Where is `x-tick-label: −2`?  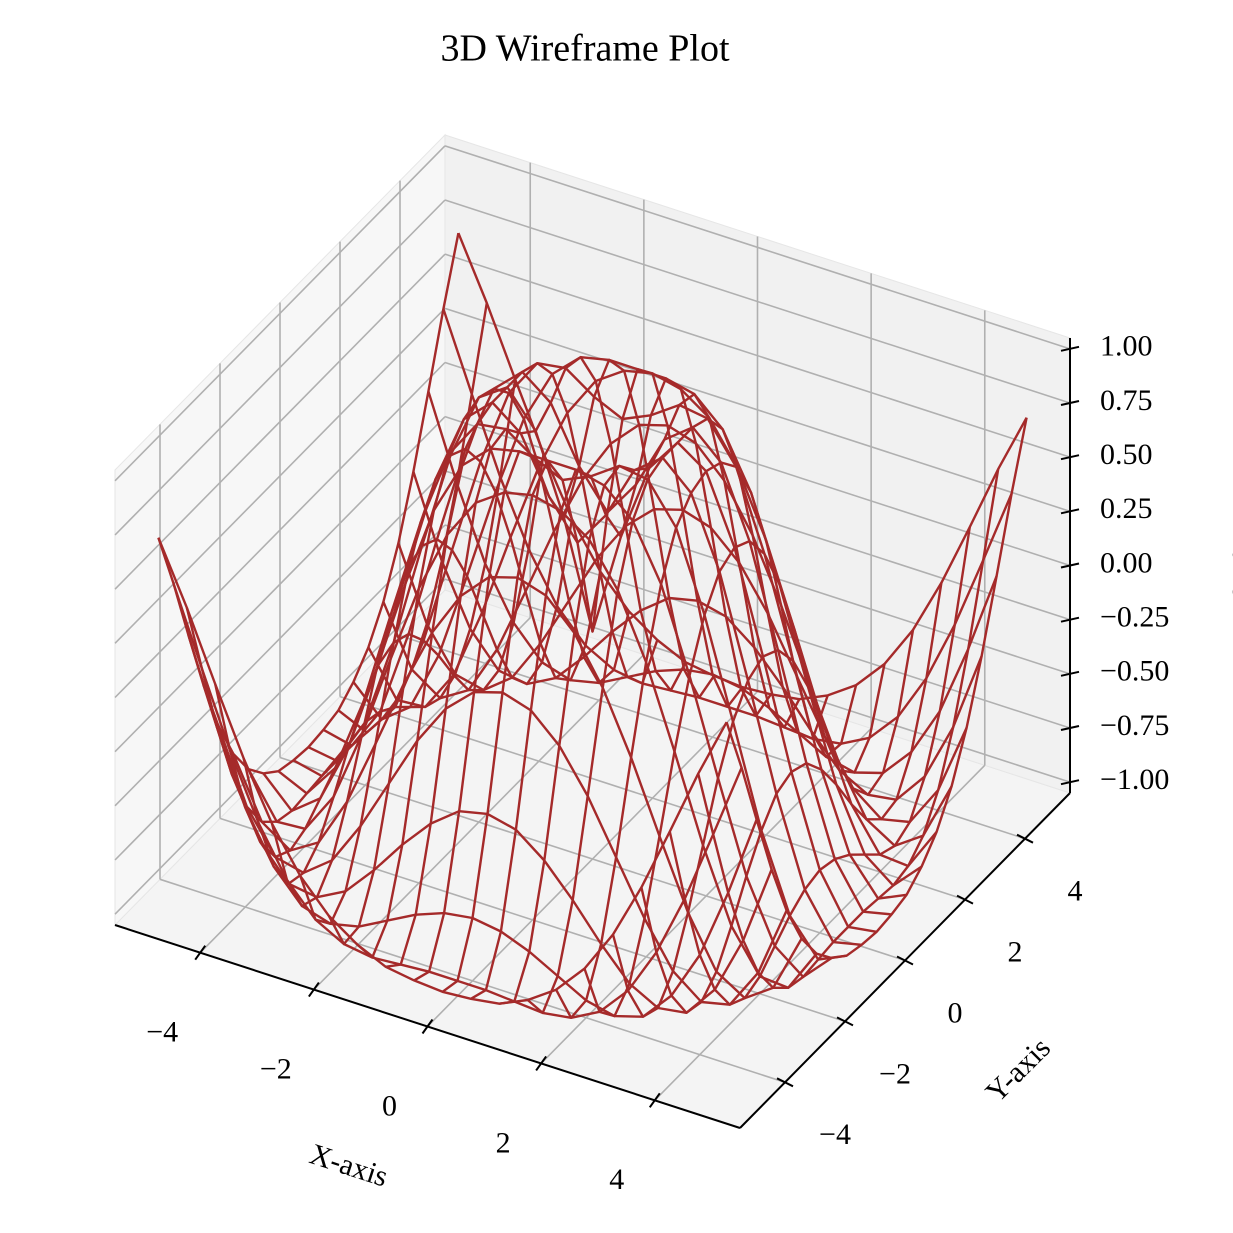
x-tick-label: −2 is located at coordinates (276, 1068).